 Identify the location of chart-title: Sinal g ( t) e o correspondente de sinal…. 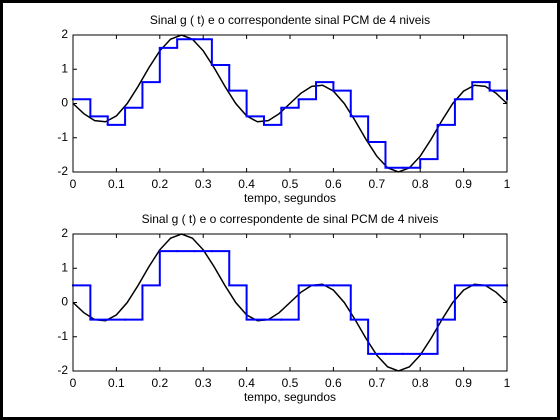
(290, 219).